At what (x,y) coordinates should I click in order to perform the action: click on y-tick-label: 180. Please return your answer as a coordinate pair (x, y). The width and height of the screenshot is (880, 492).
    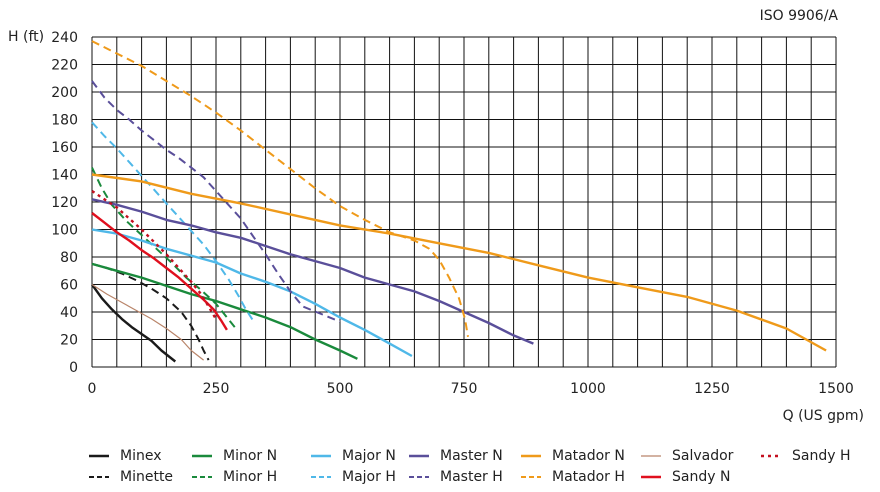
    Looking at the image, I should click on (64, 121).